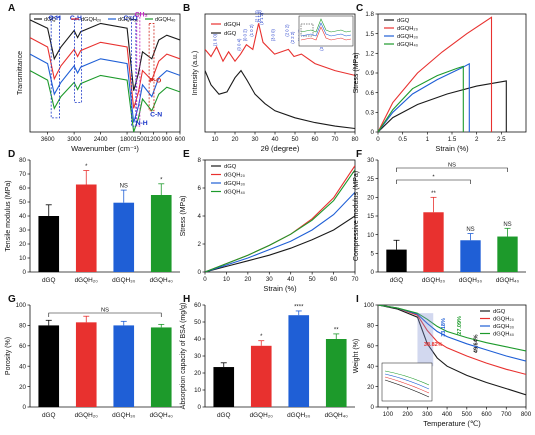 The width and height of the screenshot is (535, 435). Describe the element at coordinates (275, 139) in the screenshot. I see `x-tick-label: 40` at that location.